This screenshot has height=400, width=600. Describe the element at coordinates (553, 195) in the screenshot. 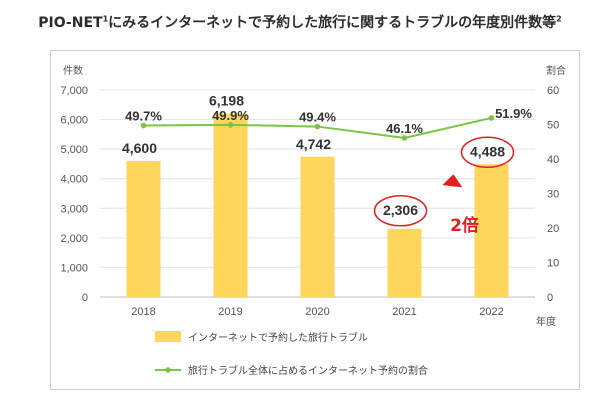

I see `y2-tick-label: 30` at that location.